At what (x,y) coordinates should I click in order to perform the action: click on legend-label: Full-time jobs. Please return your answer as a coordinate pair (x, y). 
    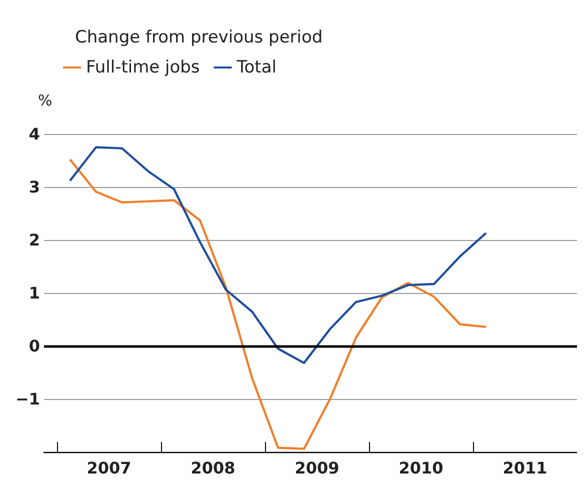
    Looking at the image, I should click on (143, 68).